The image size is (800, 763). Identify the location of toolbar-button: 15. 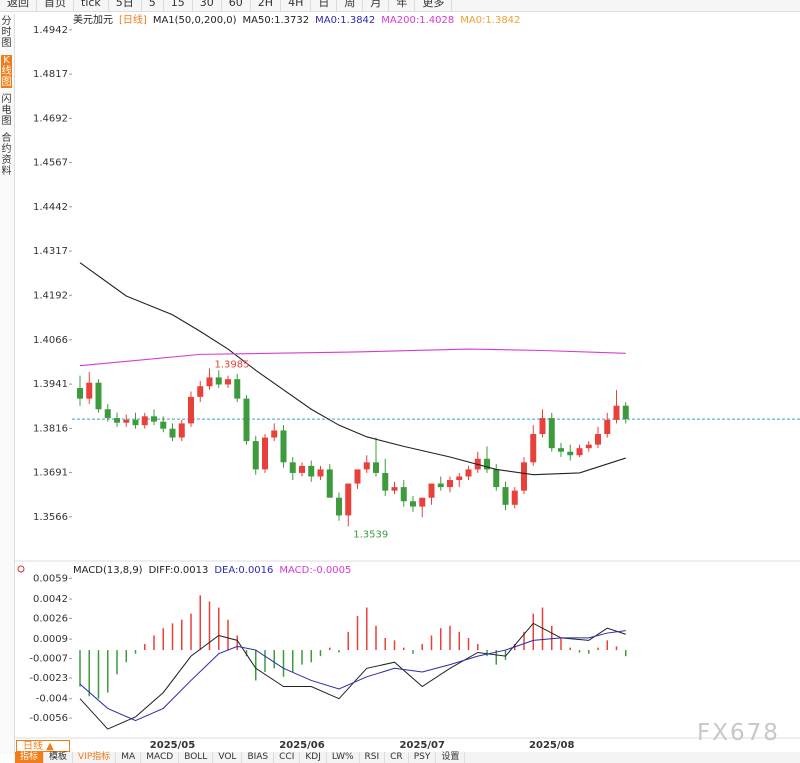
(178, 5).